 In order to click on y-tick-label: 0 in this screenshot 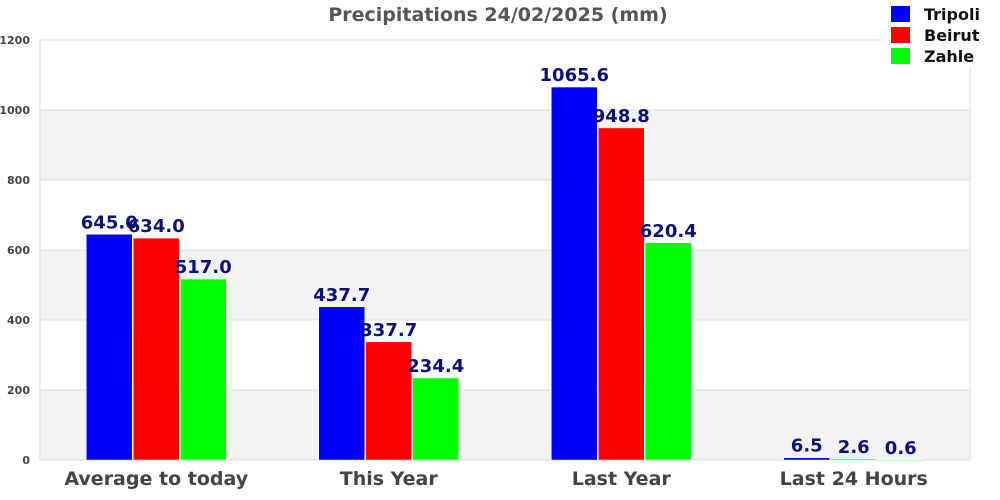, I will do `click(26, 460)`.